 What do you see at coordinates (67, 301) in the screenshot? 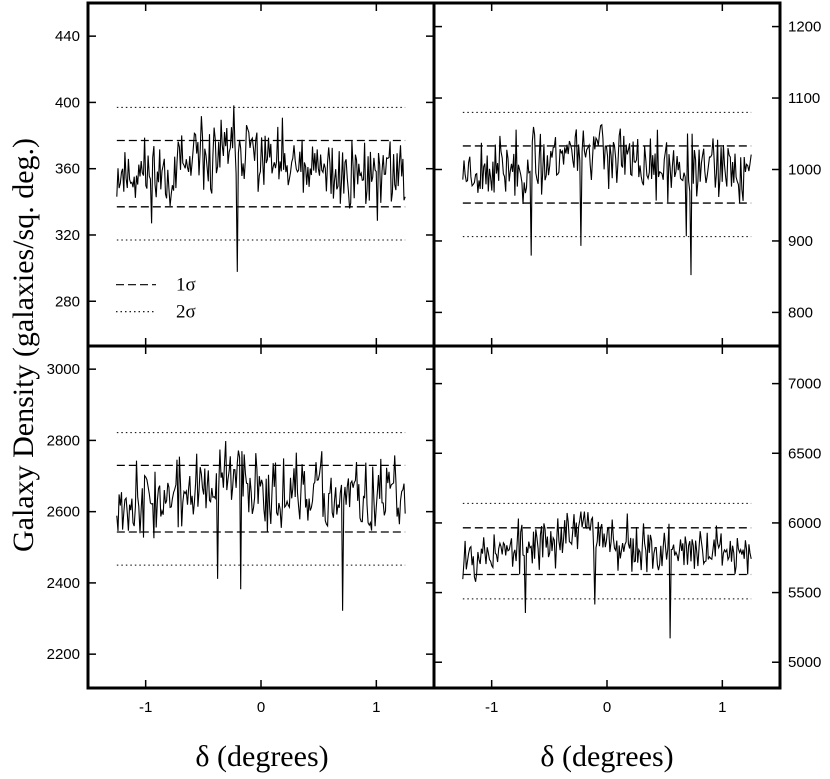
I see `y-tick-label: 280` at bounding box center [67, 301].